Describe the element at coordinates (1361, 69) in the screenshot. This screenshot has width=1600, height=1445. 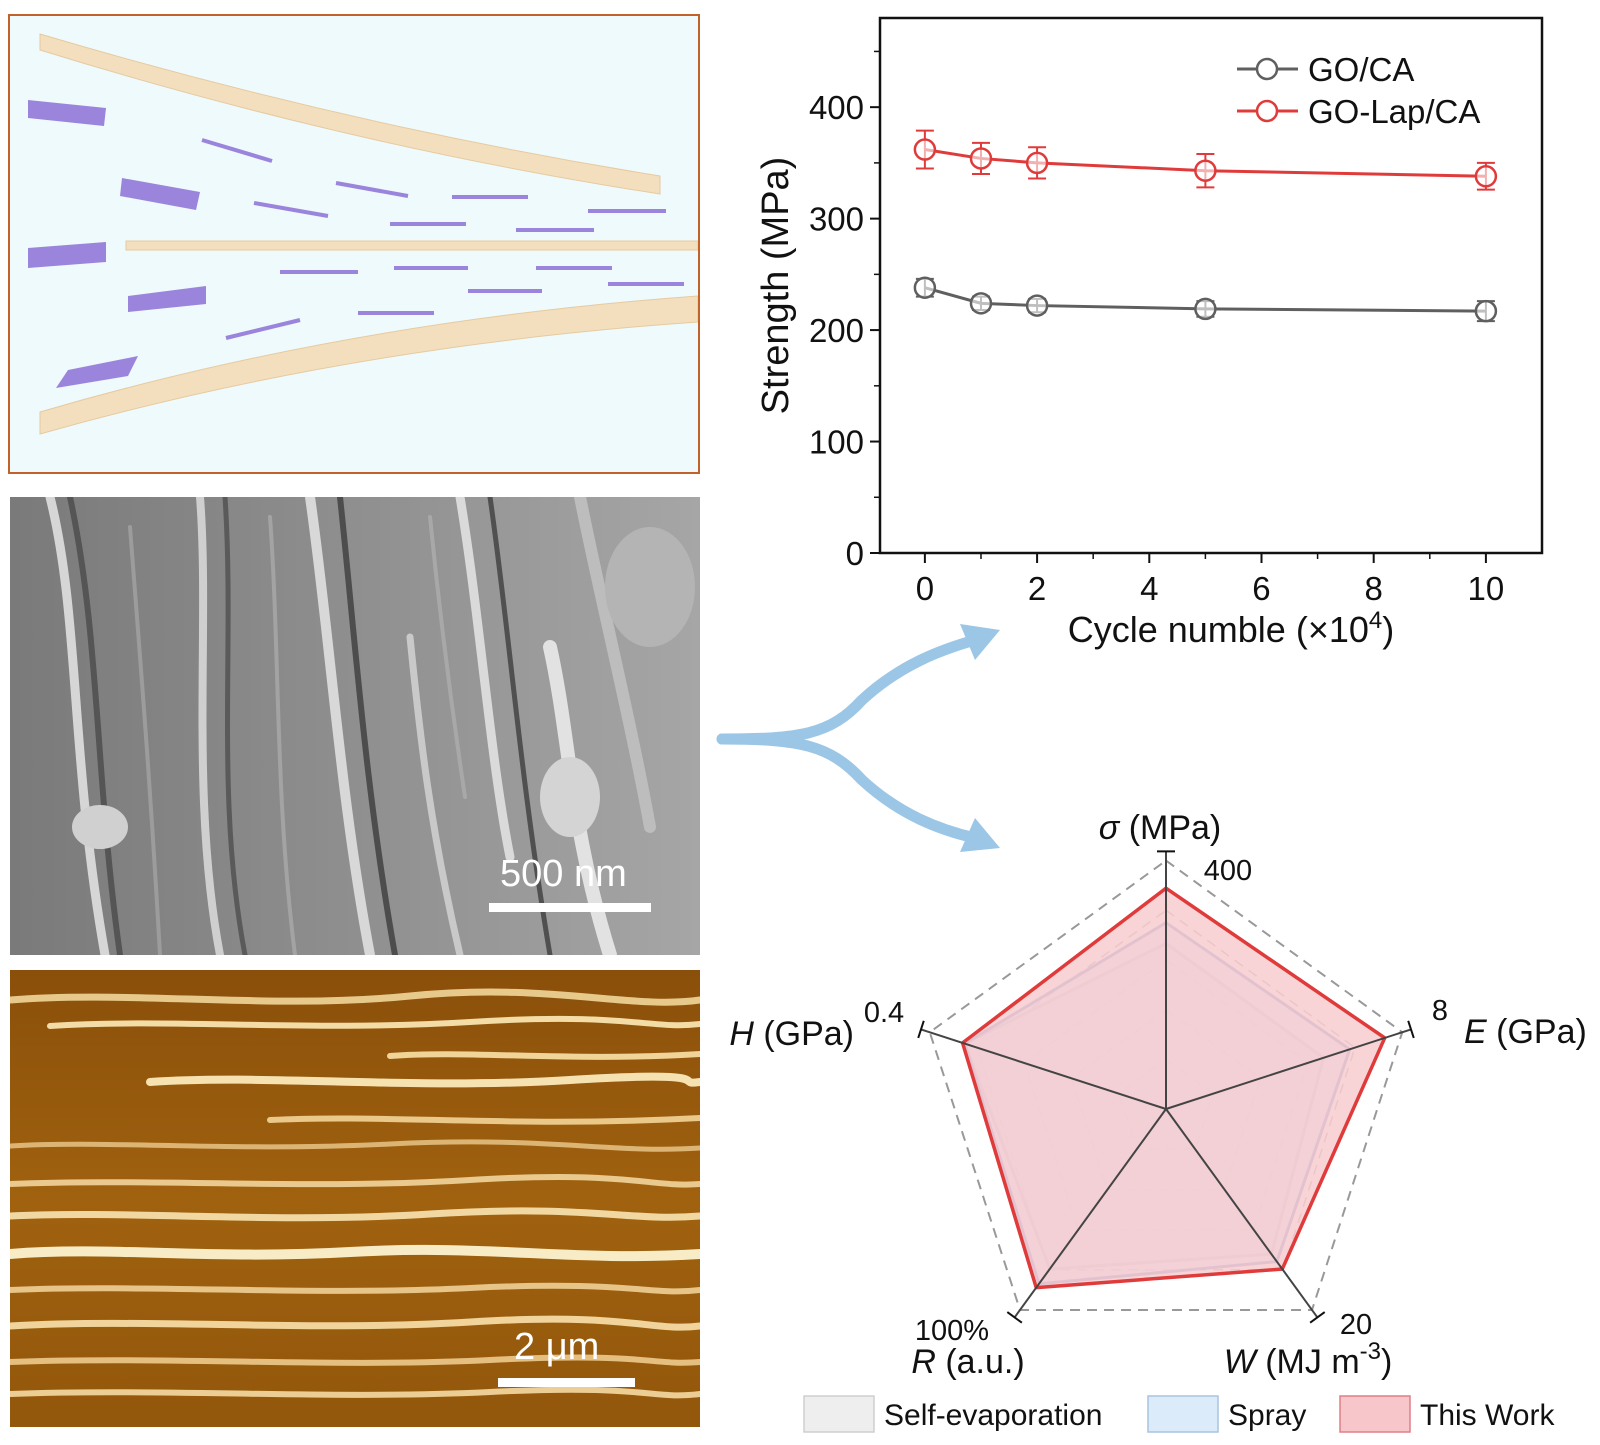
I see `legend-label: GO/CA` at that location.